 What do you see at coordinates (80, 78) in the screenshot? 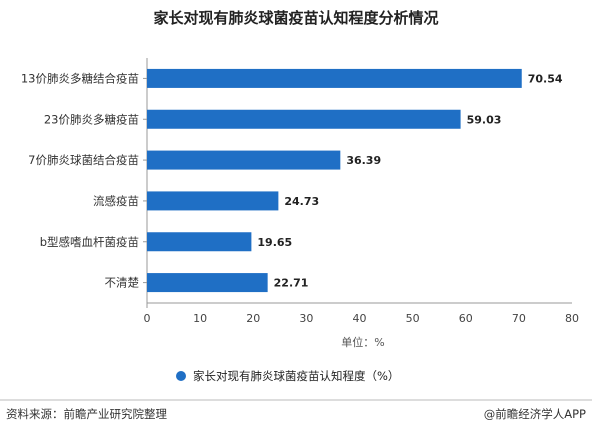
I see `category-label: 13价肺炎多糖结合疫苗` at bounding box center [80, 78].